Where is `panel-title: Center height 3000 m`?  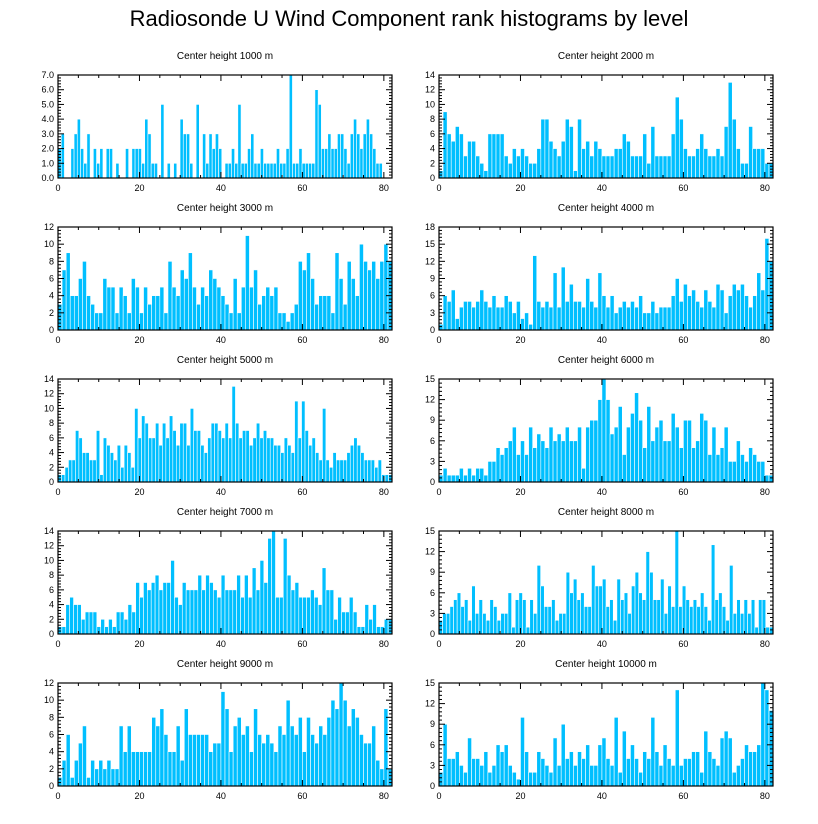
panel-title: Center height 3000 m is located at coordinates (225, 208).